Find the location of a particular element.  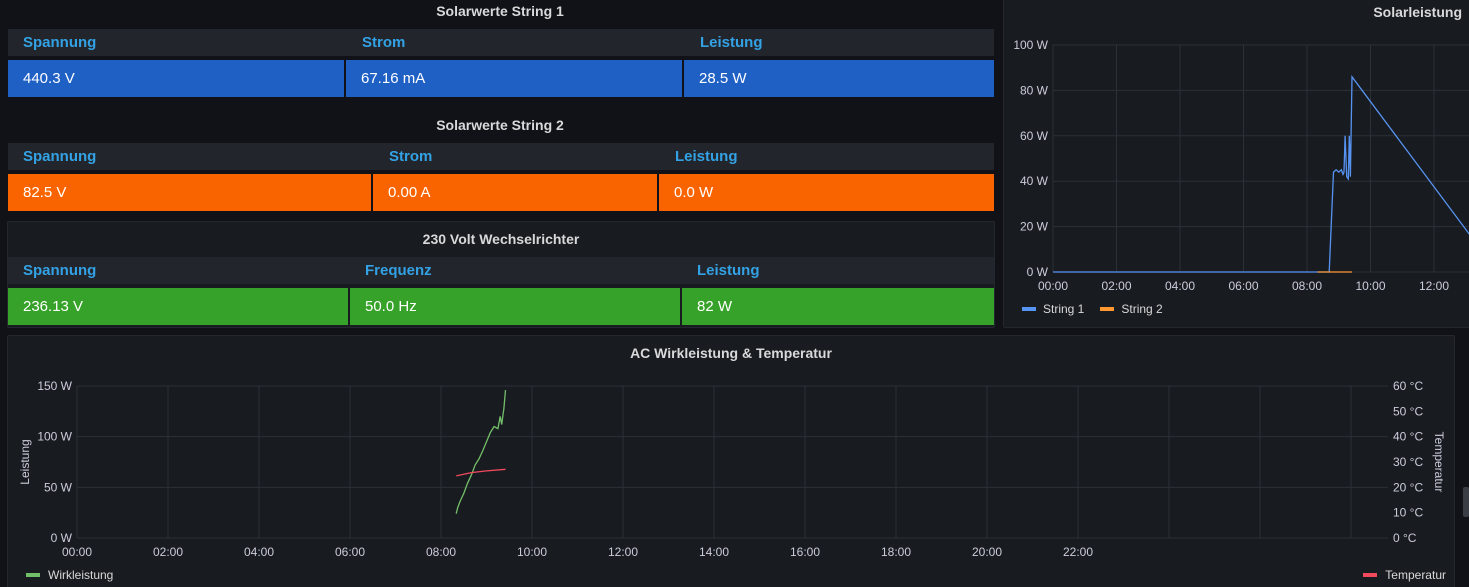

string2-header-row: Spannung Strom Leistung is located at coordinates (501, 156).